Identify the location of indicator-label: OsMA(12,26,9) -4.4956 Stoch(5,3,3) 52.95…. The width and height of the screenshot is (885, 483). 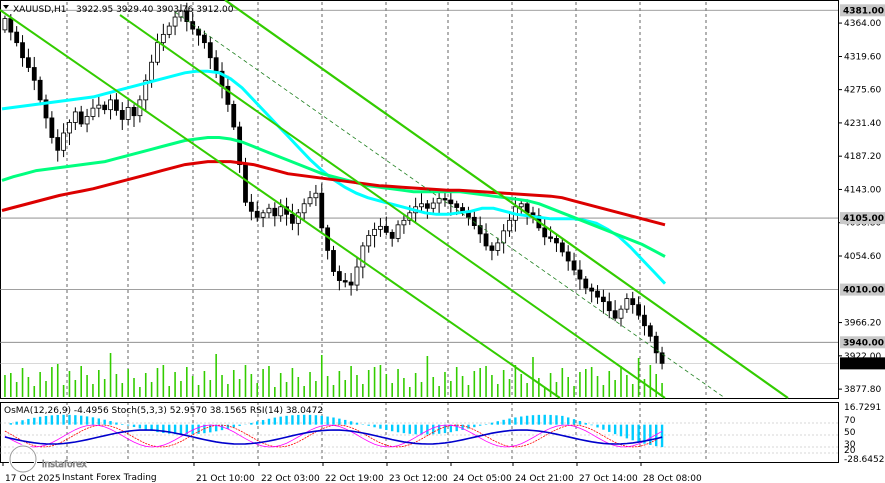
(163, 411).